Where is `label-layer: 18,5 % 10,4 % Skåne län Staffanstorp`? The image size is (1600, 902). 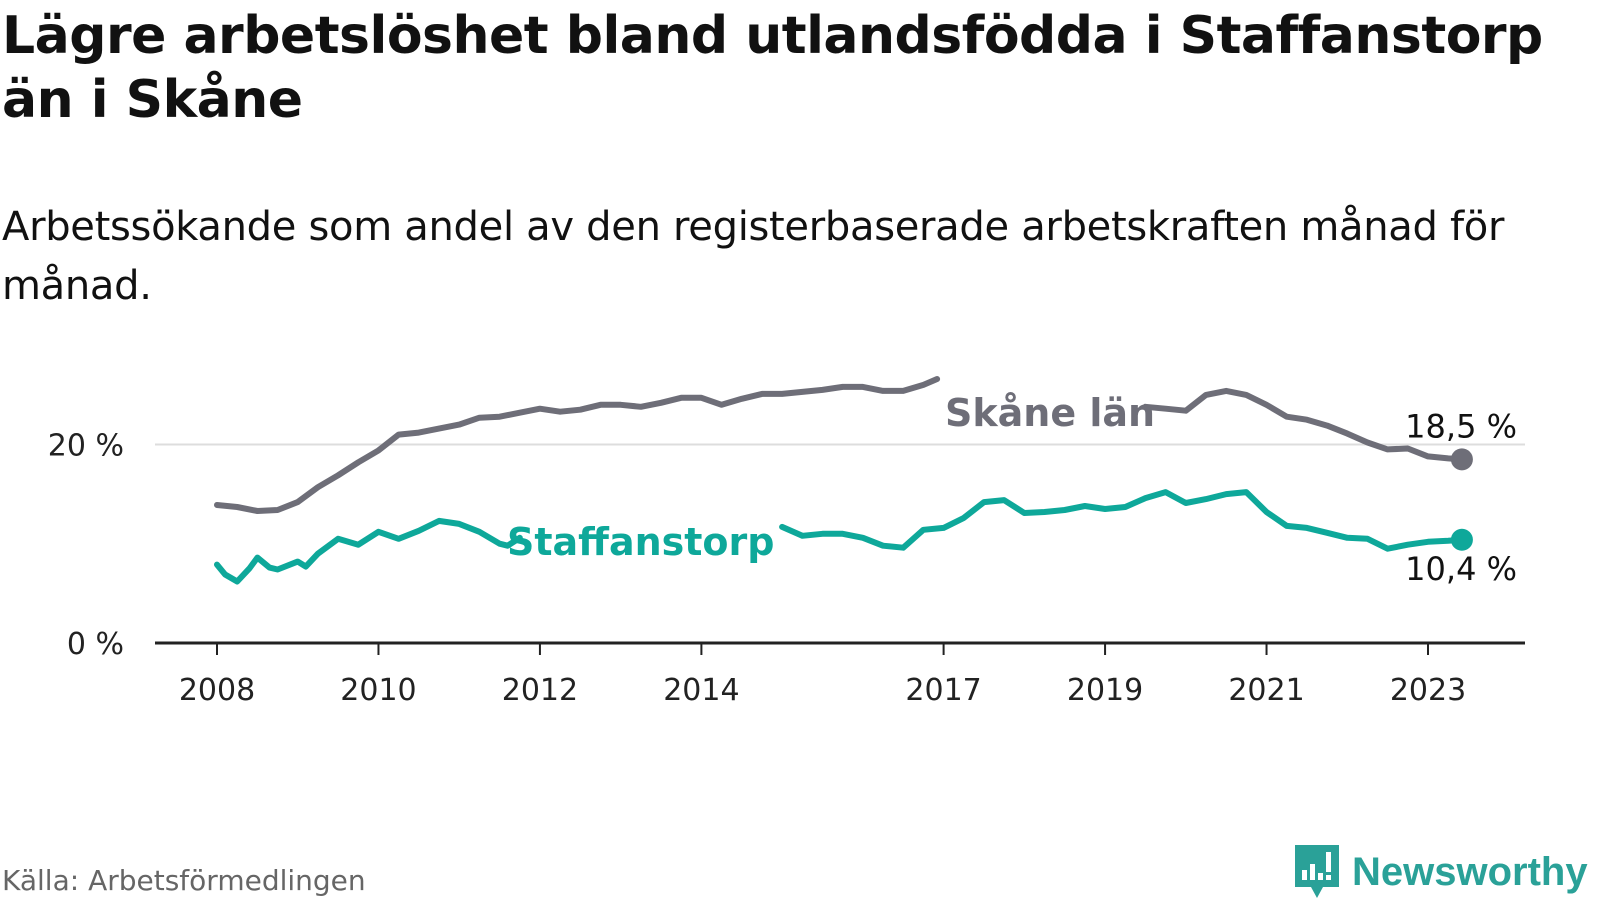 label-layer: 18,5 % 10,4 % Skåne län Staffanstorp is located at coordinates (1012, 489).